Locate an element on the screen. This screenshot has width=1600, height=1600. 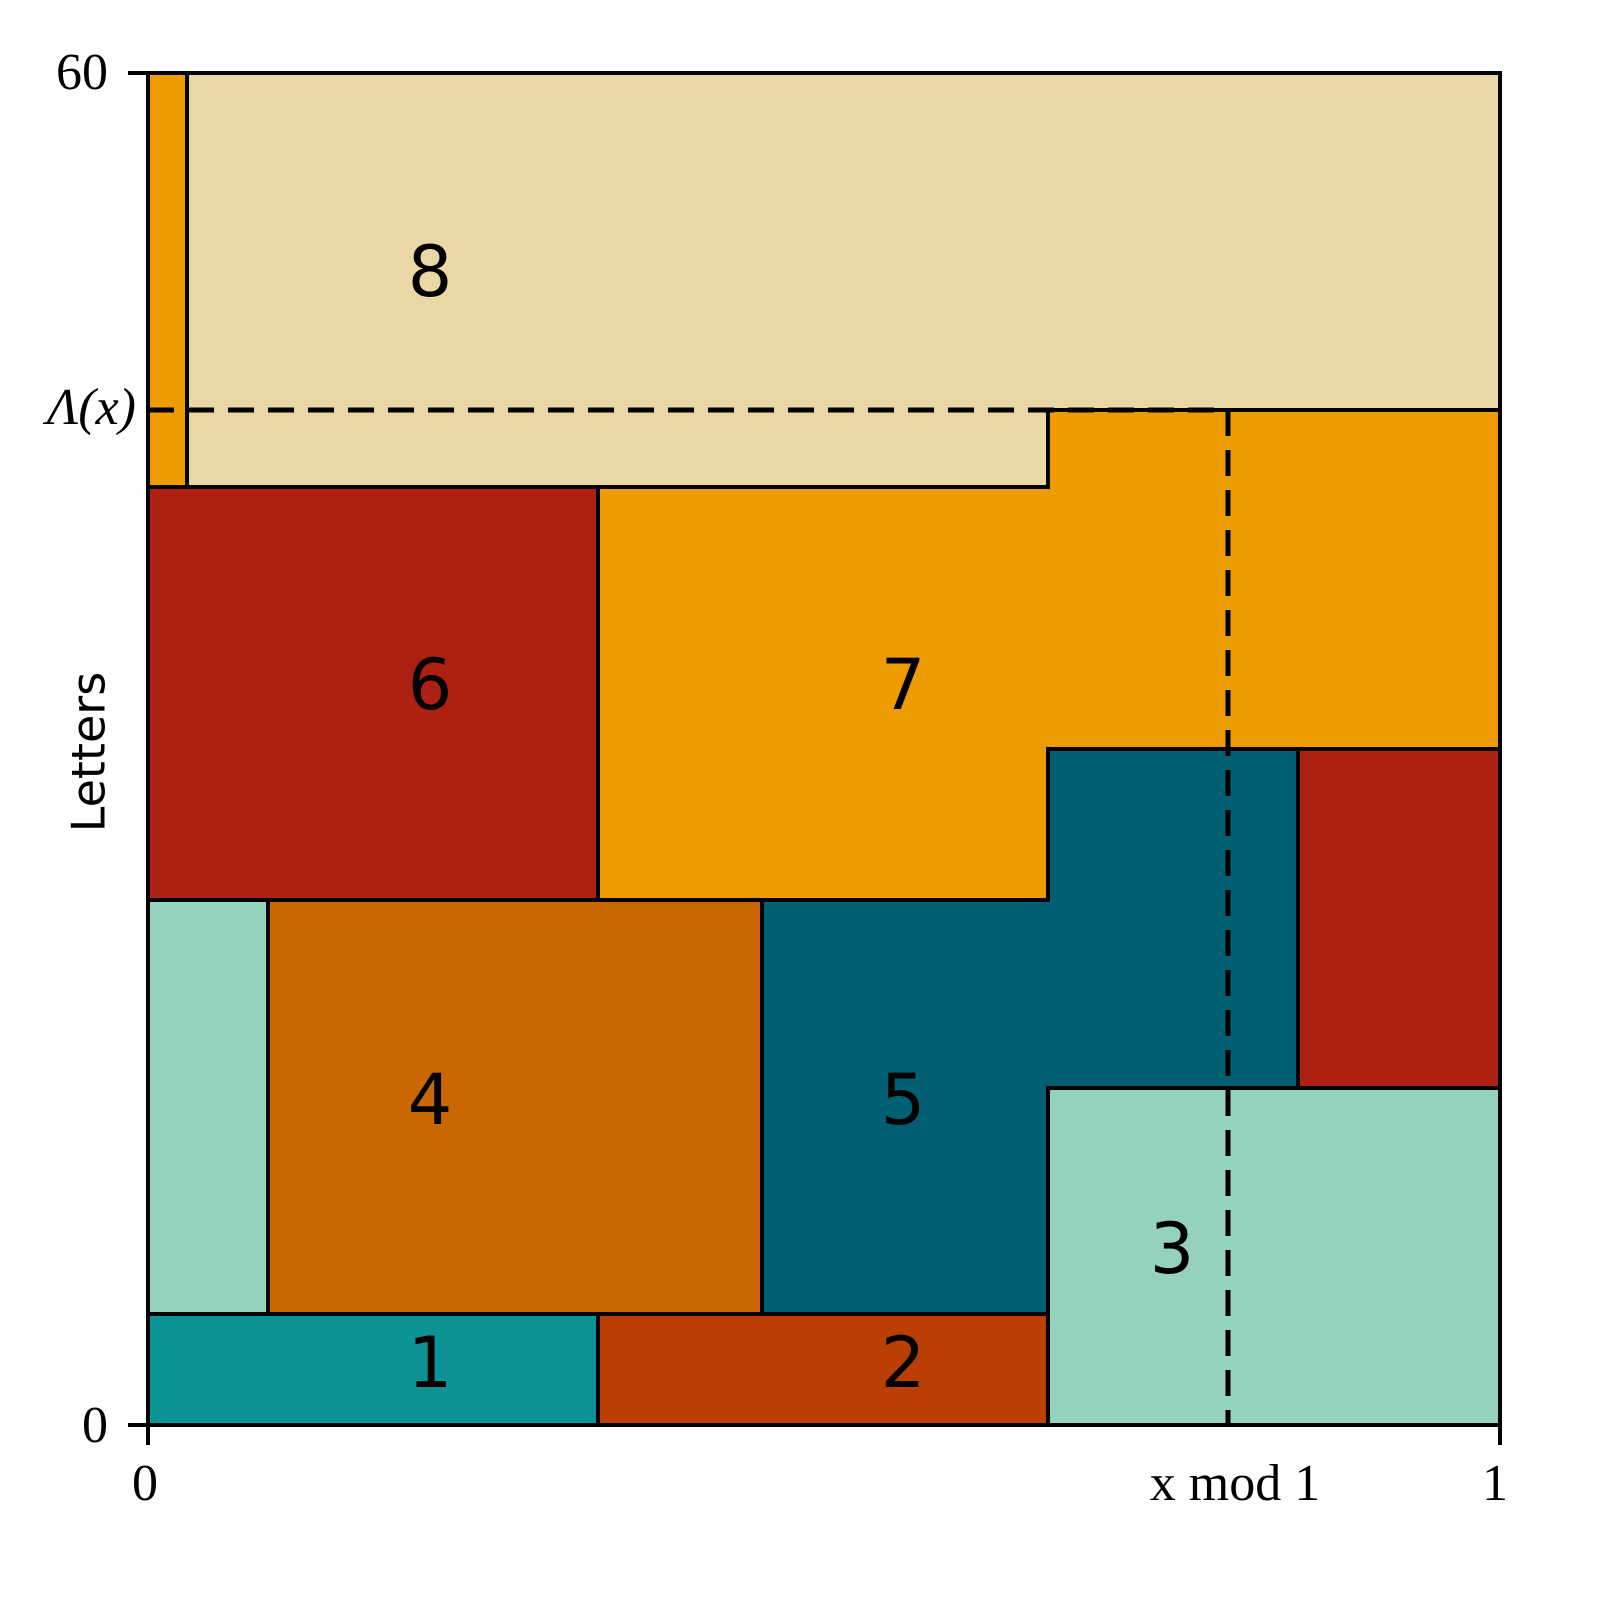
region-6-wrap is located at coordinates (1399, 918).